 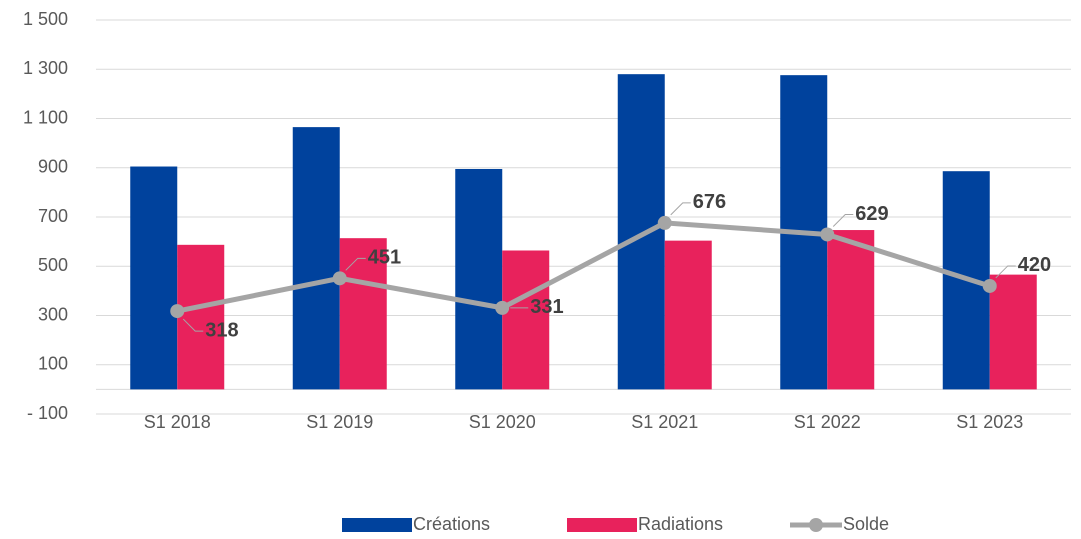 I want to click on x-tick-label: S1 2021, so click(x=664, y=422).